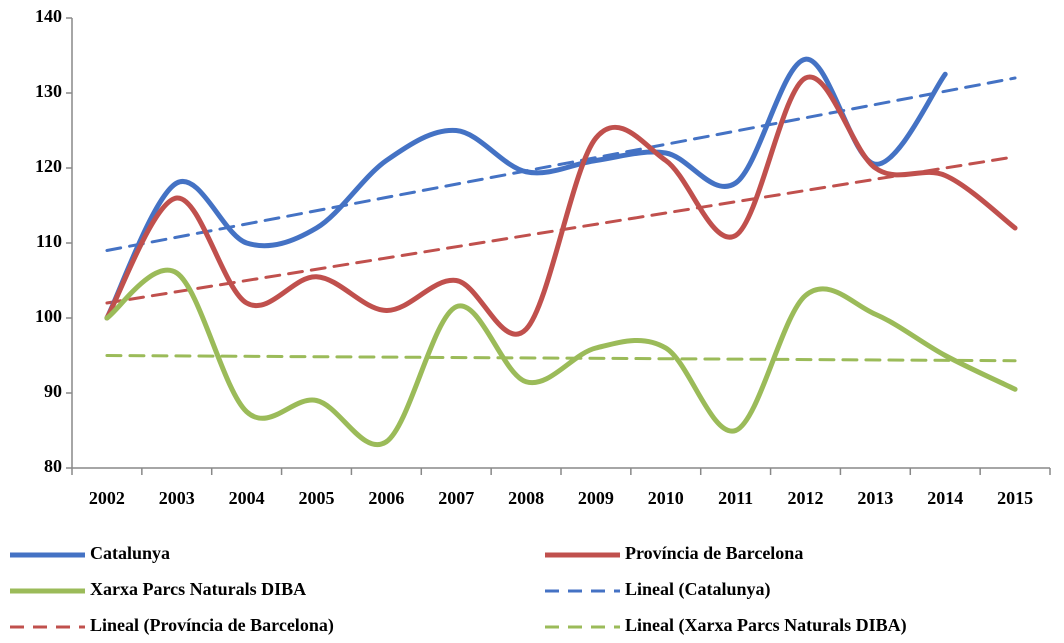 The width and height of the screenshot is (1064, 643). I want to click on x-tick-label: 2009, so click(596, 498).